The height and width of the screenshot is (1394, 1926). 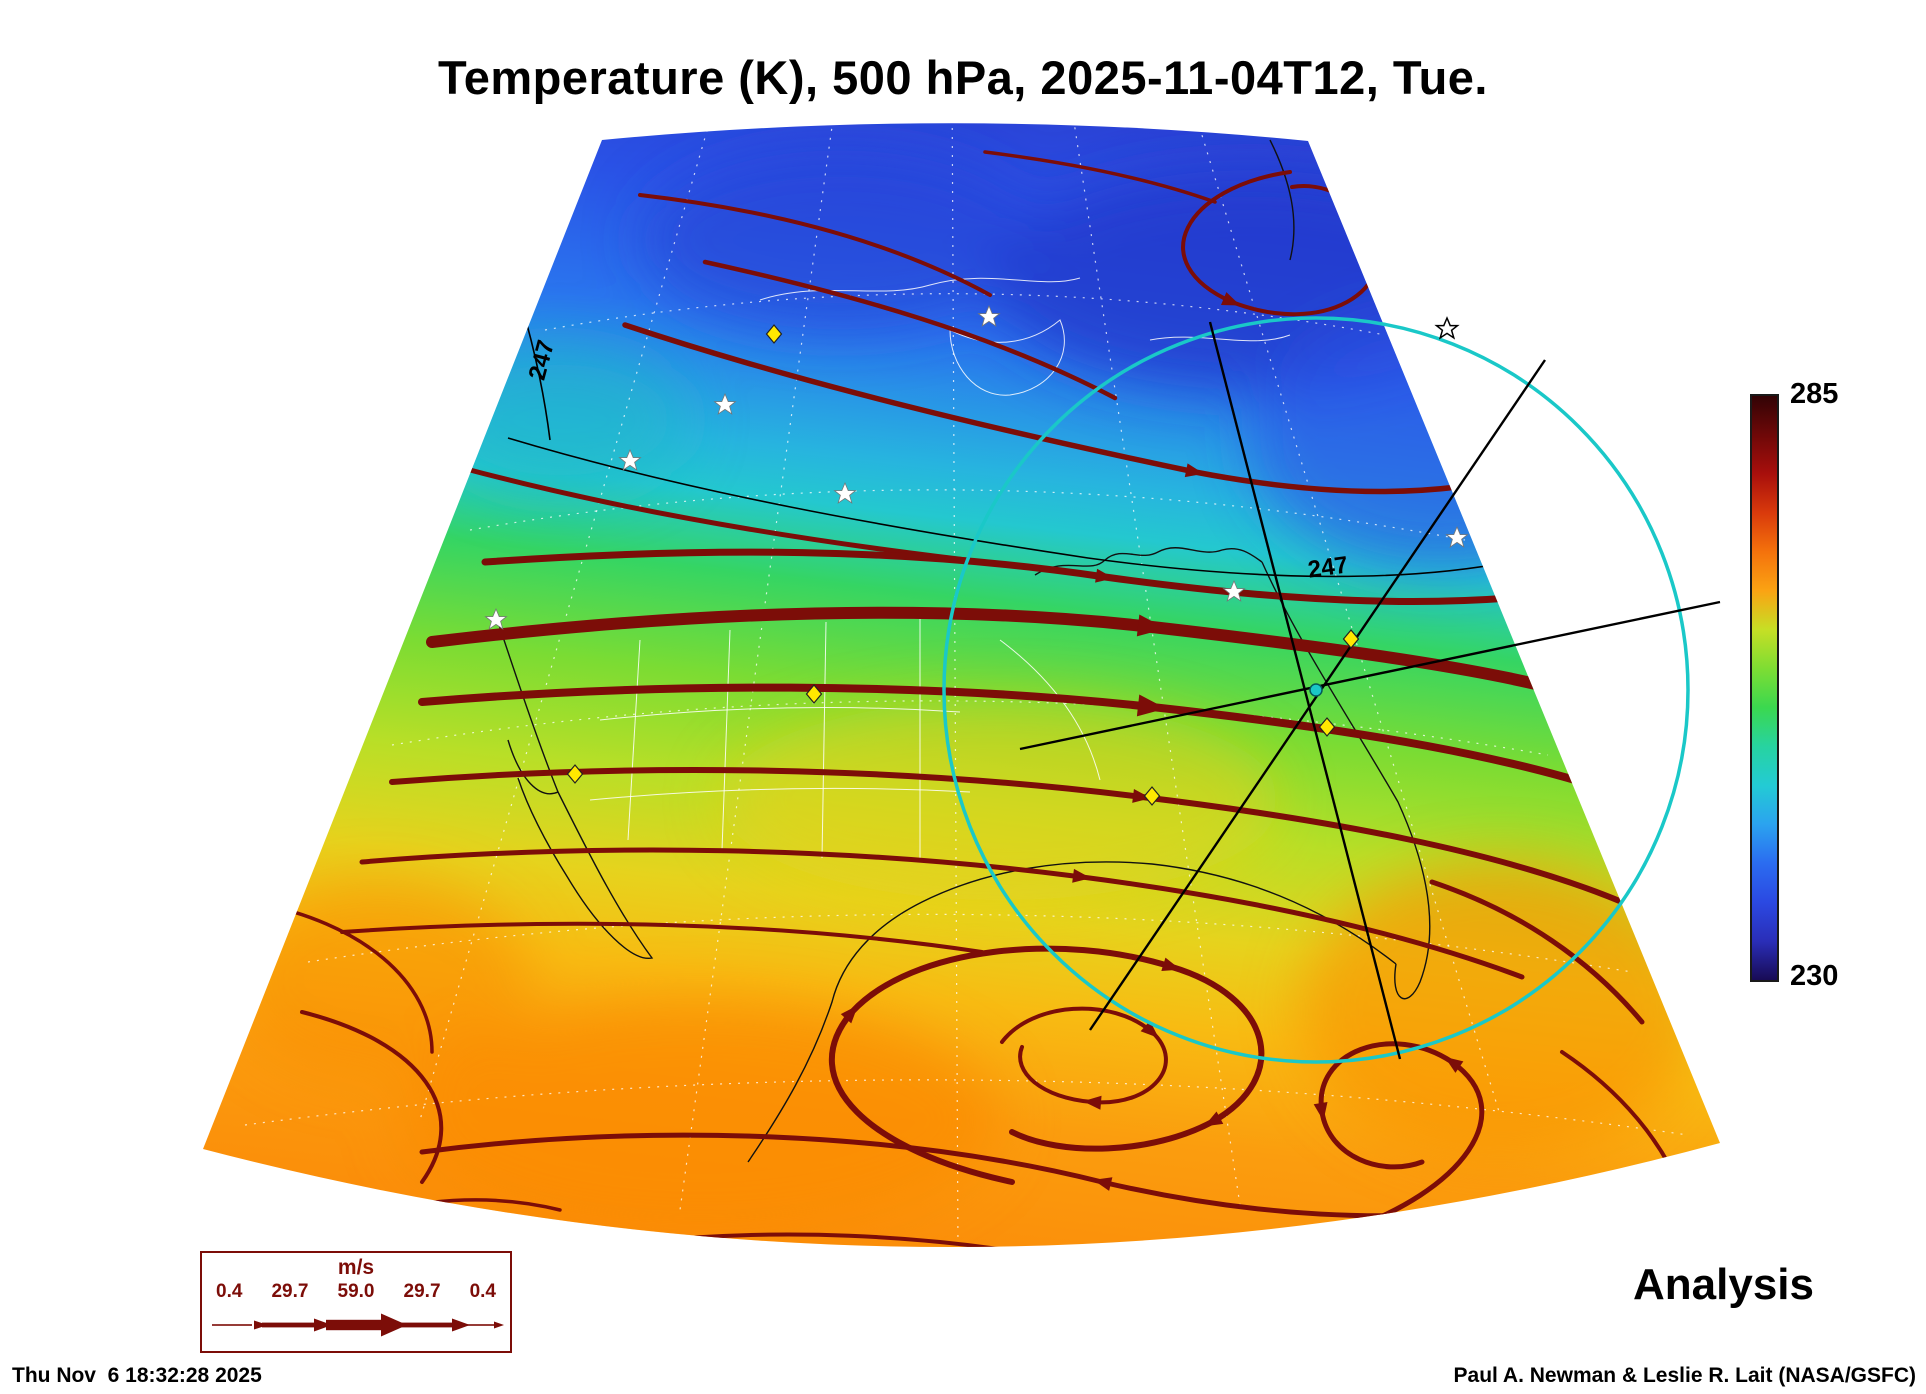 What do you see at coordinates (1814, 976) in the screenshot?
I see `colorbar-min-label: 230` at bounding box center [1814, 976].